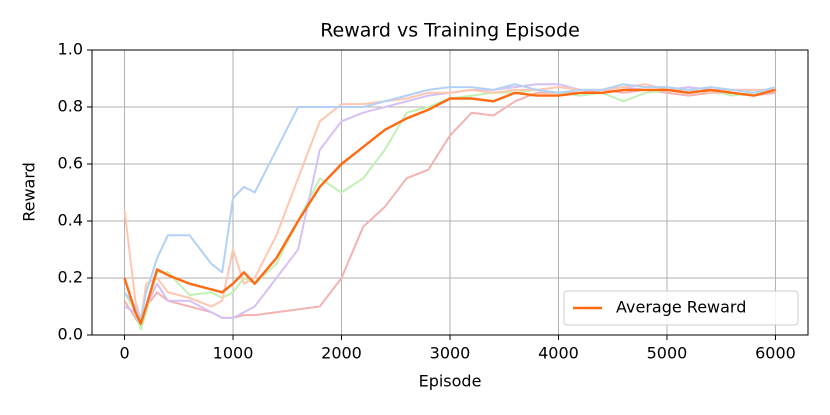 This screenshot has width=830, height=415. What do you see at coordinates (450, 381) in the screenshot?
I see `x-axis-label: Episode` at bounding box center [450, 381].